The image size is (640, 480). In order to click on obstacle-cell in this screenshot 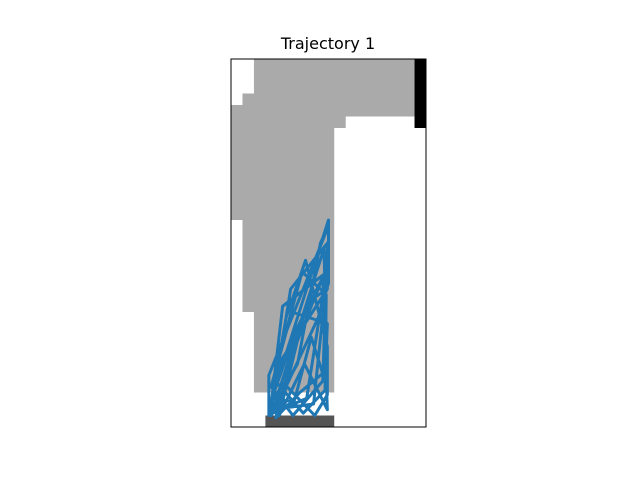, I will do `click(420, 93)`.